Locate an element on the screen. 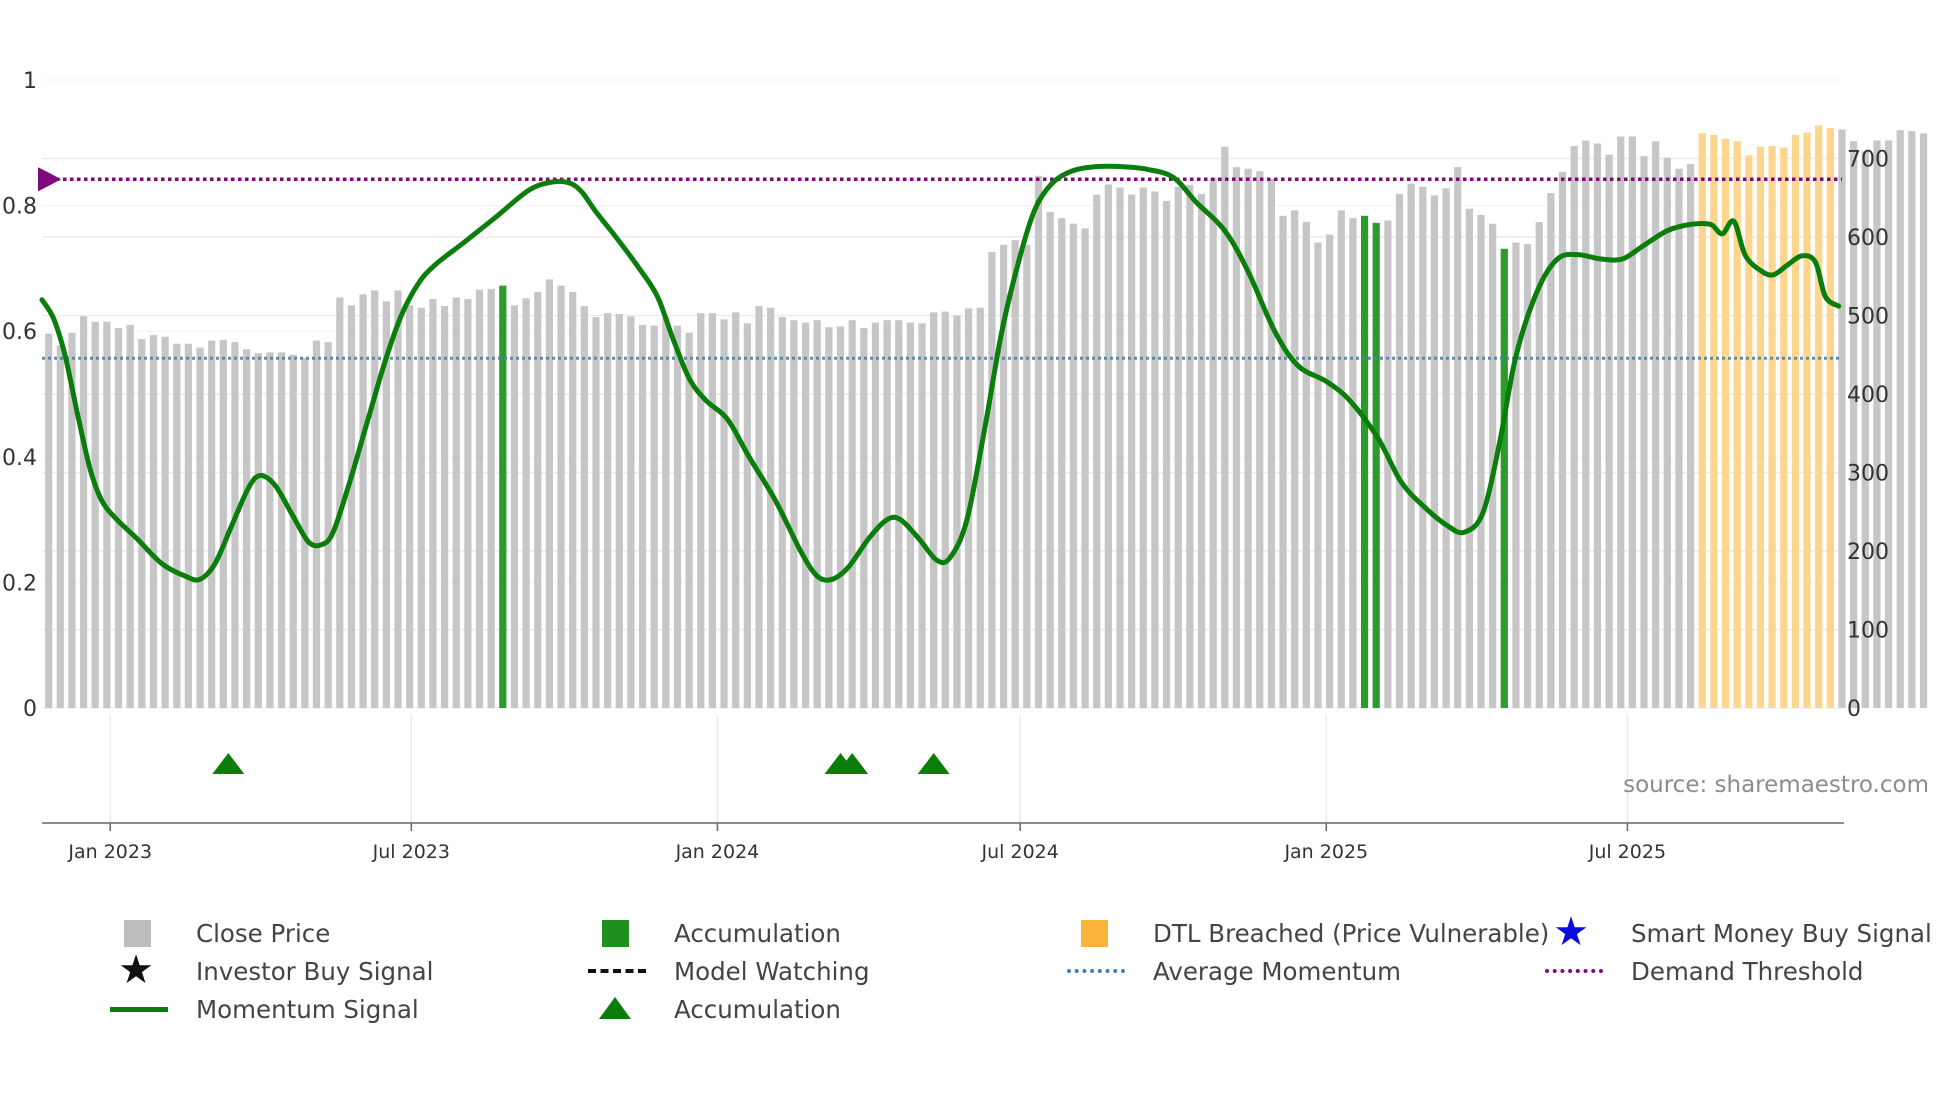 The width and height of the screenshot is (1960, 1102). x-axis-tick-label: Jul 2025 is located at coordinates (1627, 852).